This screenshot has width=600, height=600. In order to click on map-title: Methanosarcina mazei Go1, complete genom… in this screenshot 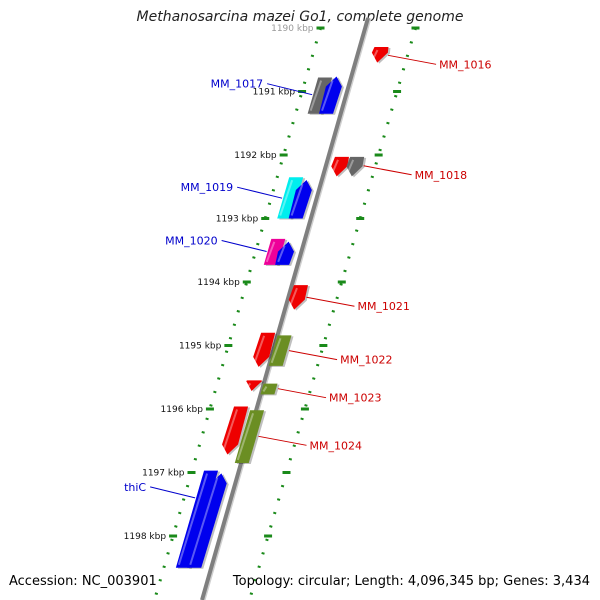, I will do `click(300, 17)`.